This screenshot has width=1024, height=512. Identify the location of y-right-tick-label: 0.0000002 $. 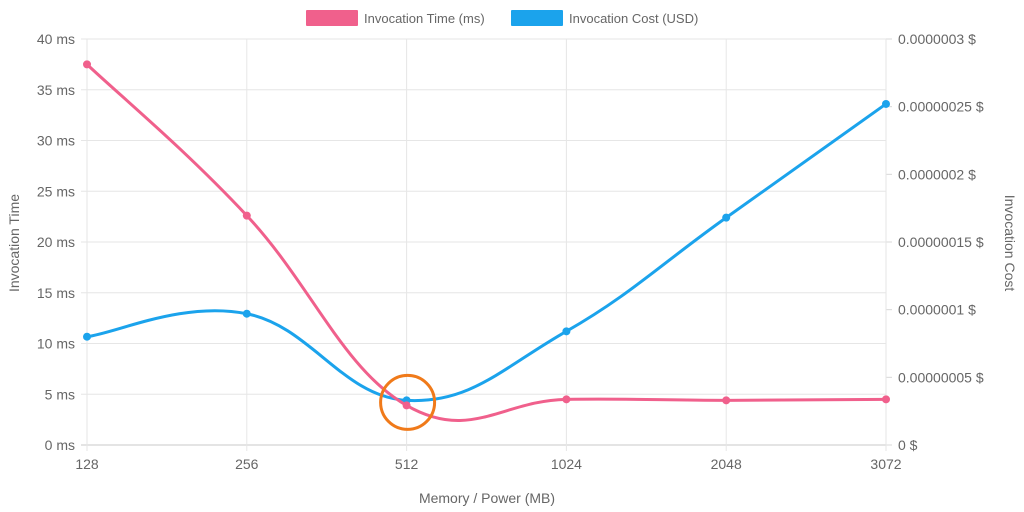
(937, 174).